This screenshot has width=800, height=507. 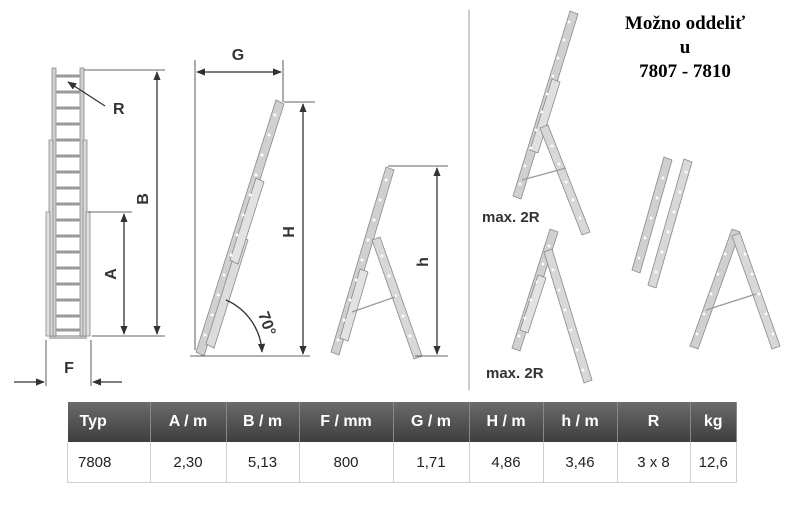 I want to click on max-label-upper: max. 2R, so click(x=511, y=217).